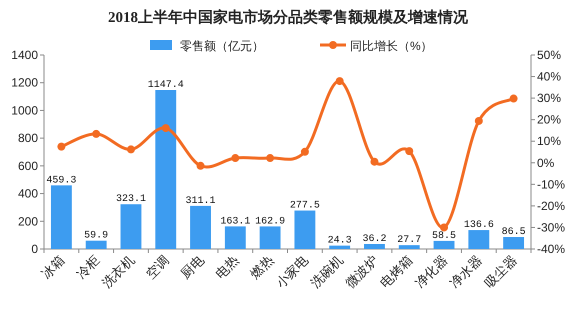 The width and height of the screenshot is (576, 327). What do you see at coordinates (28, 193) in the screenshot?
I see `y-tick-label: 400` at bounding box center [28, 193].